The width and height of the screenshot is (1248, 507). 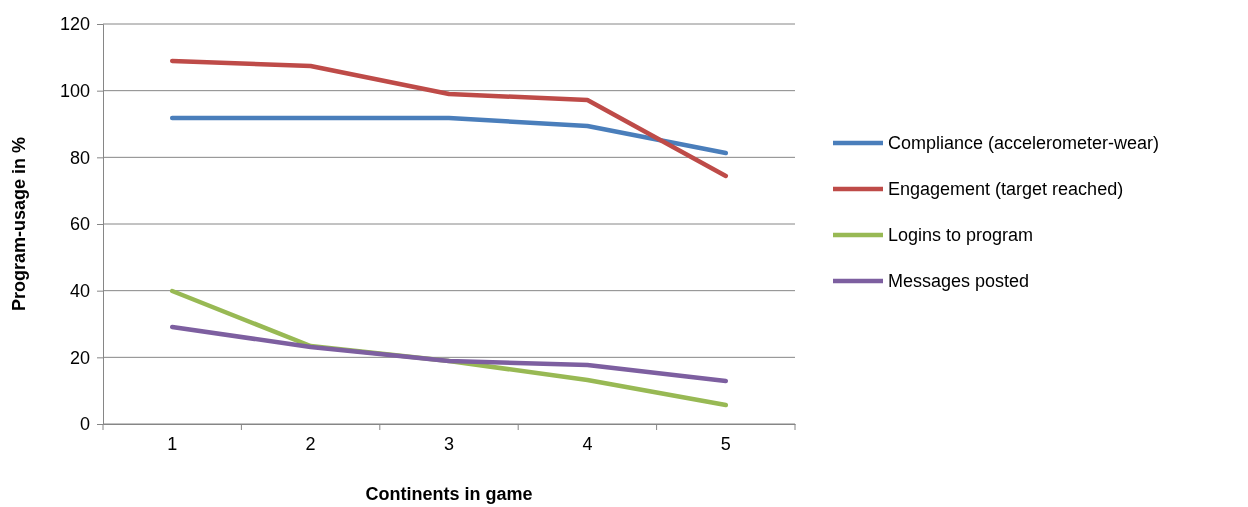 What do you see at coordinates (587, 444) in the screenshot?
I see `x-tick-label: 4` at bounding box center [587, 444].